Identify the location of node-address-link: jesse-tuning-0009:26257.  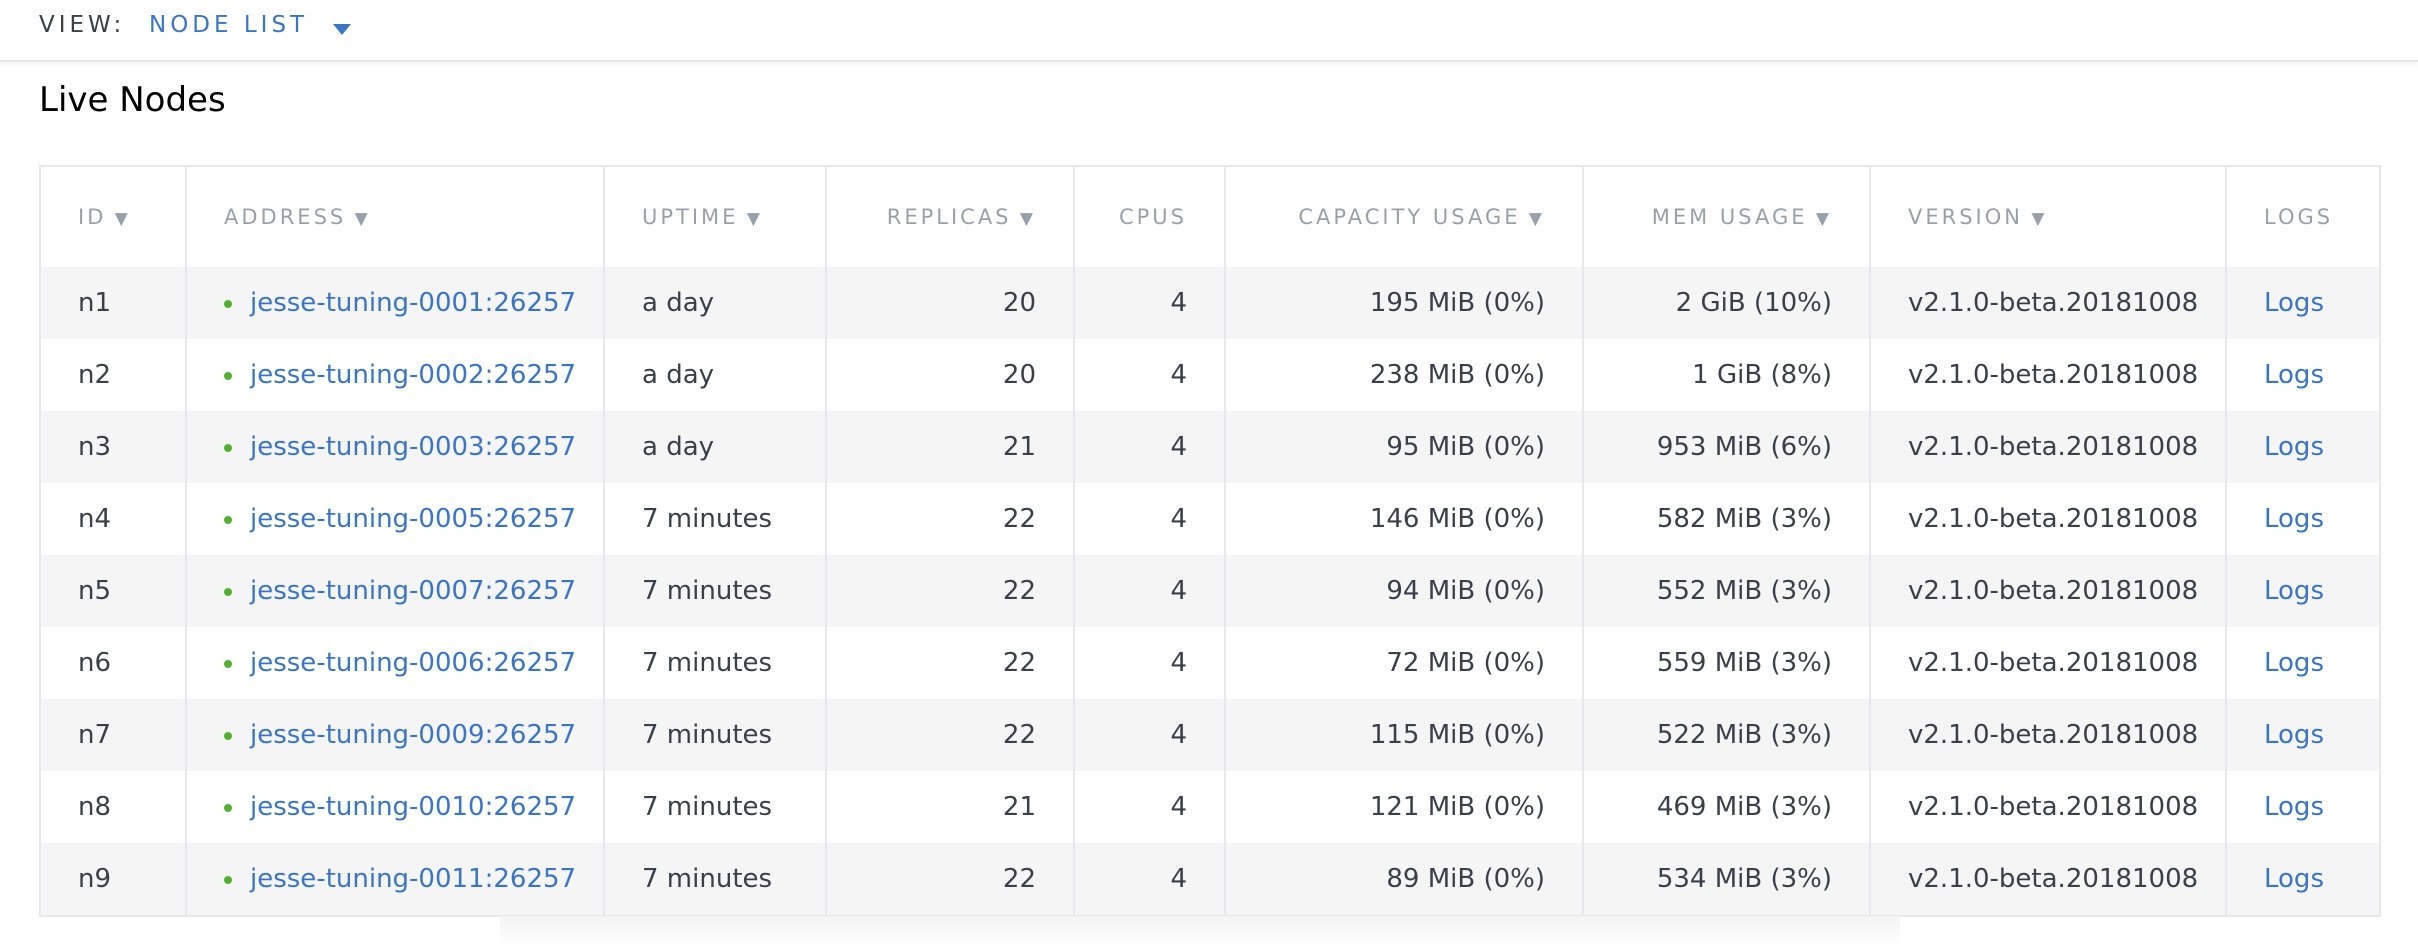
(413, 735).